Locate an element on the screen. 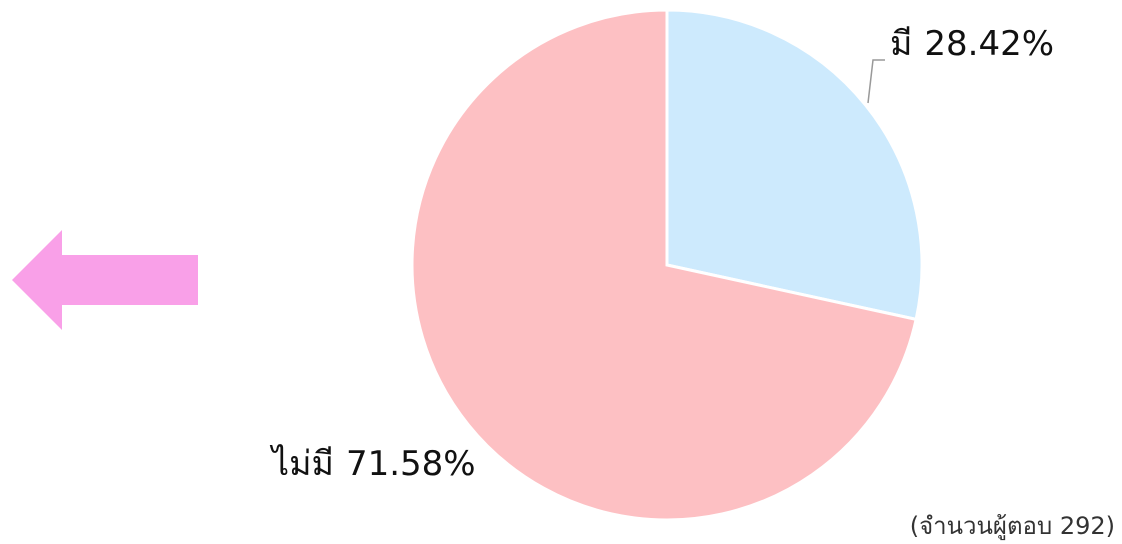  leader-line is located at coordinates (876, 81).